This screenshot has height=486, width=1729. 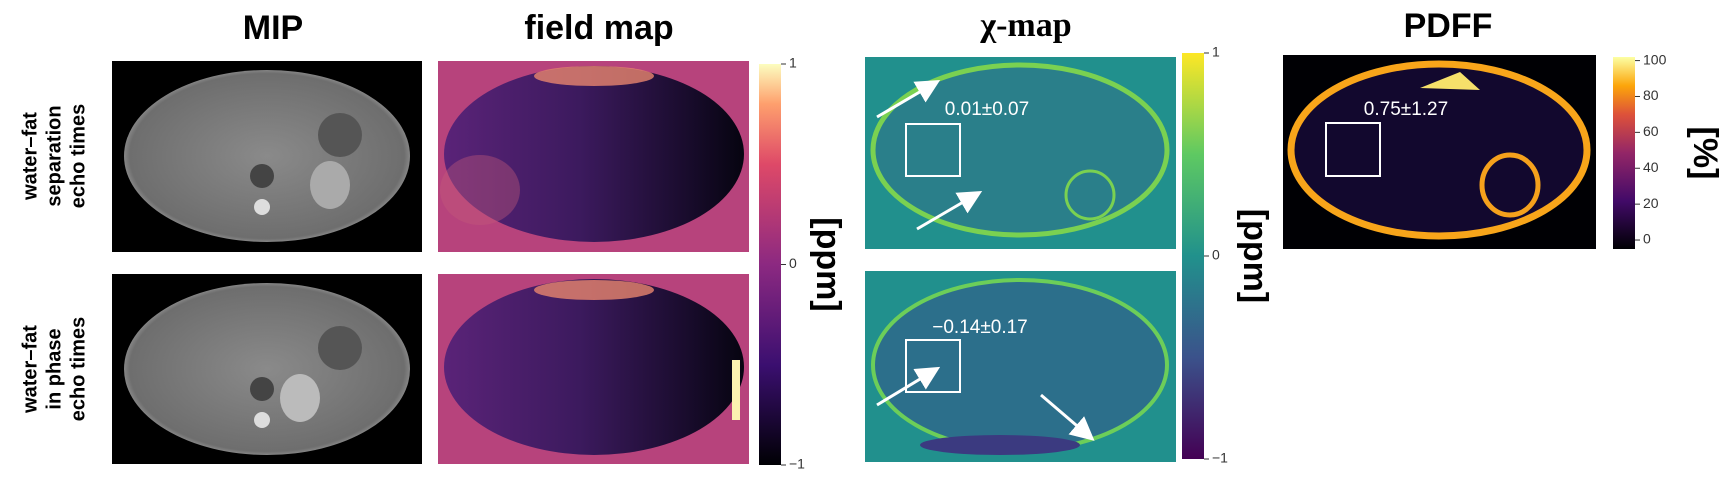 I want to click on row-label-line: separation, so click(x=54, y=155).